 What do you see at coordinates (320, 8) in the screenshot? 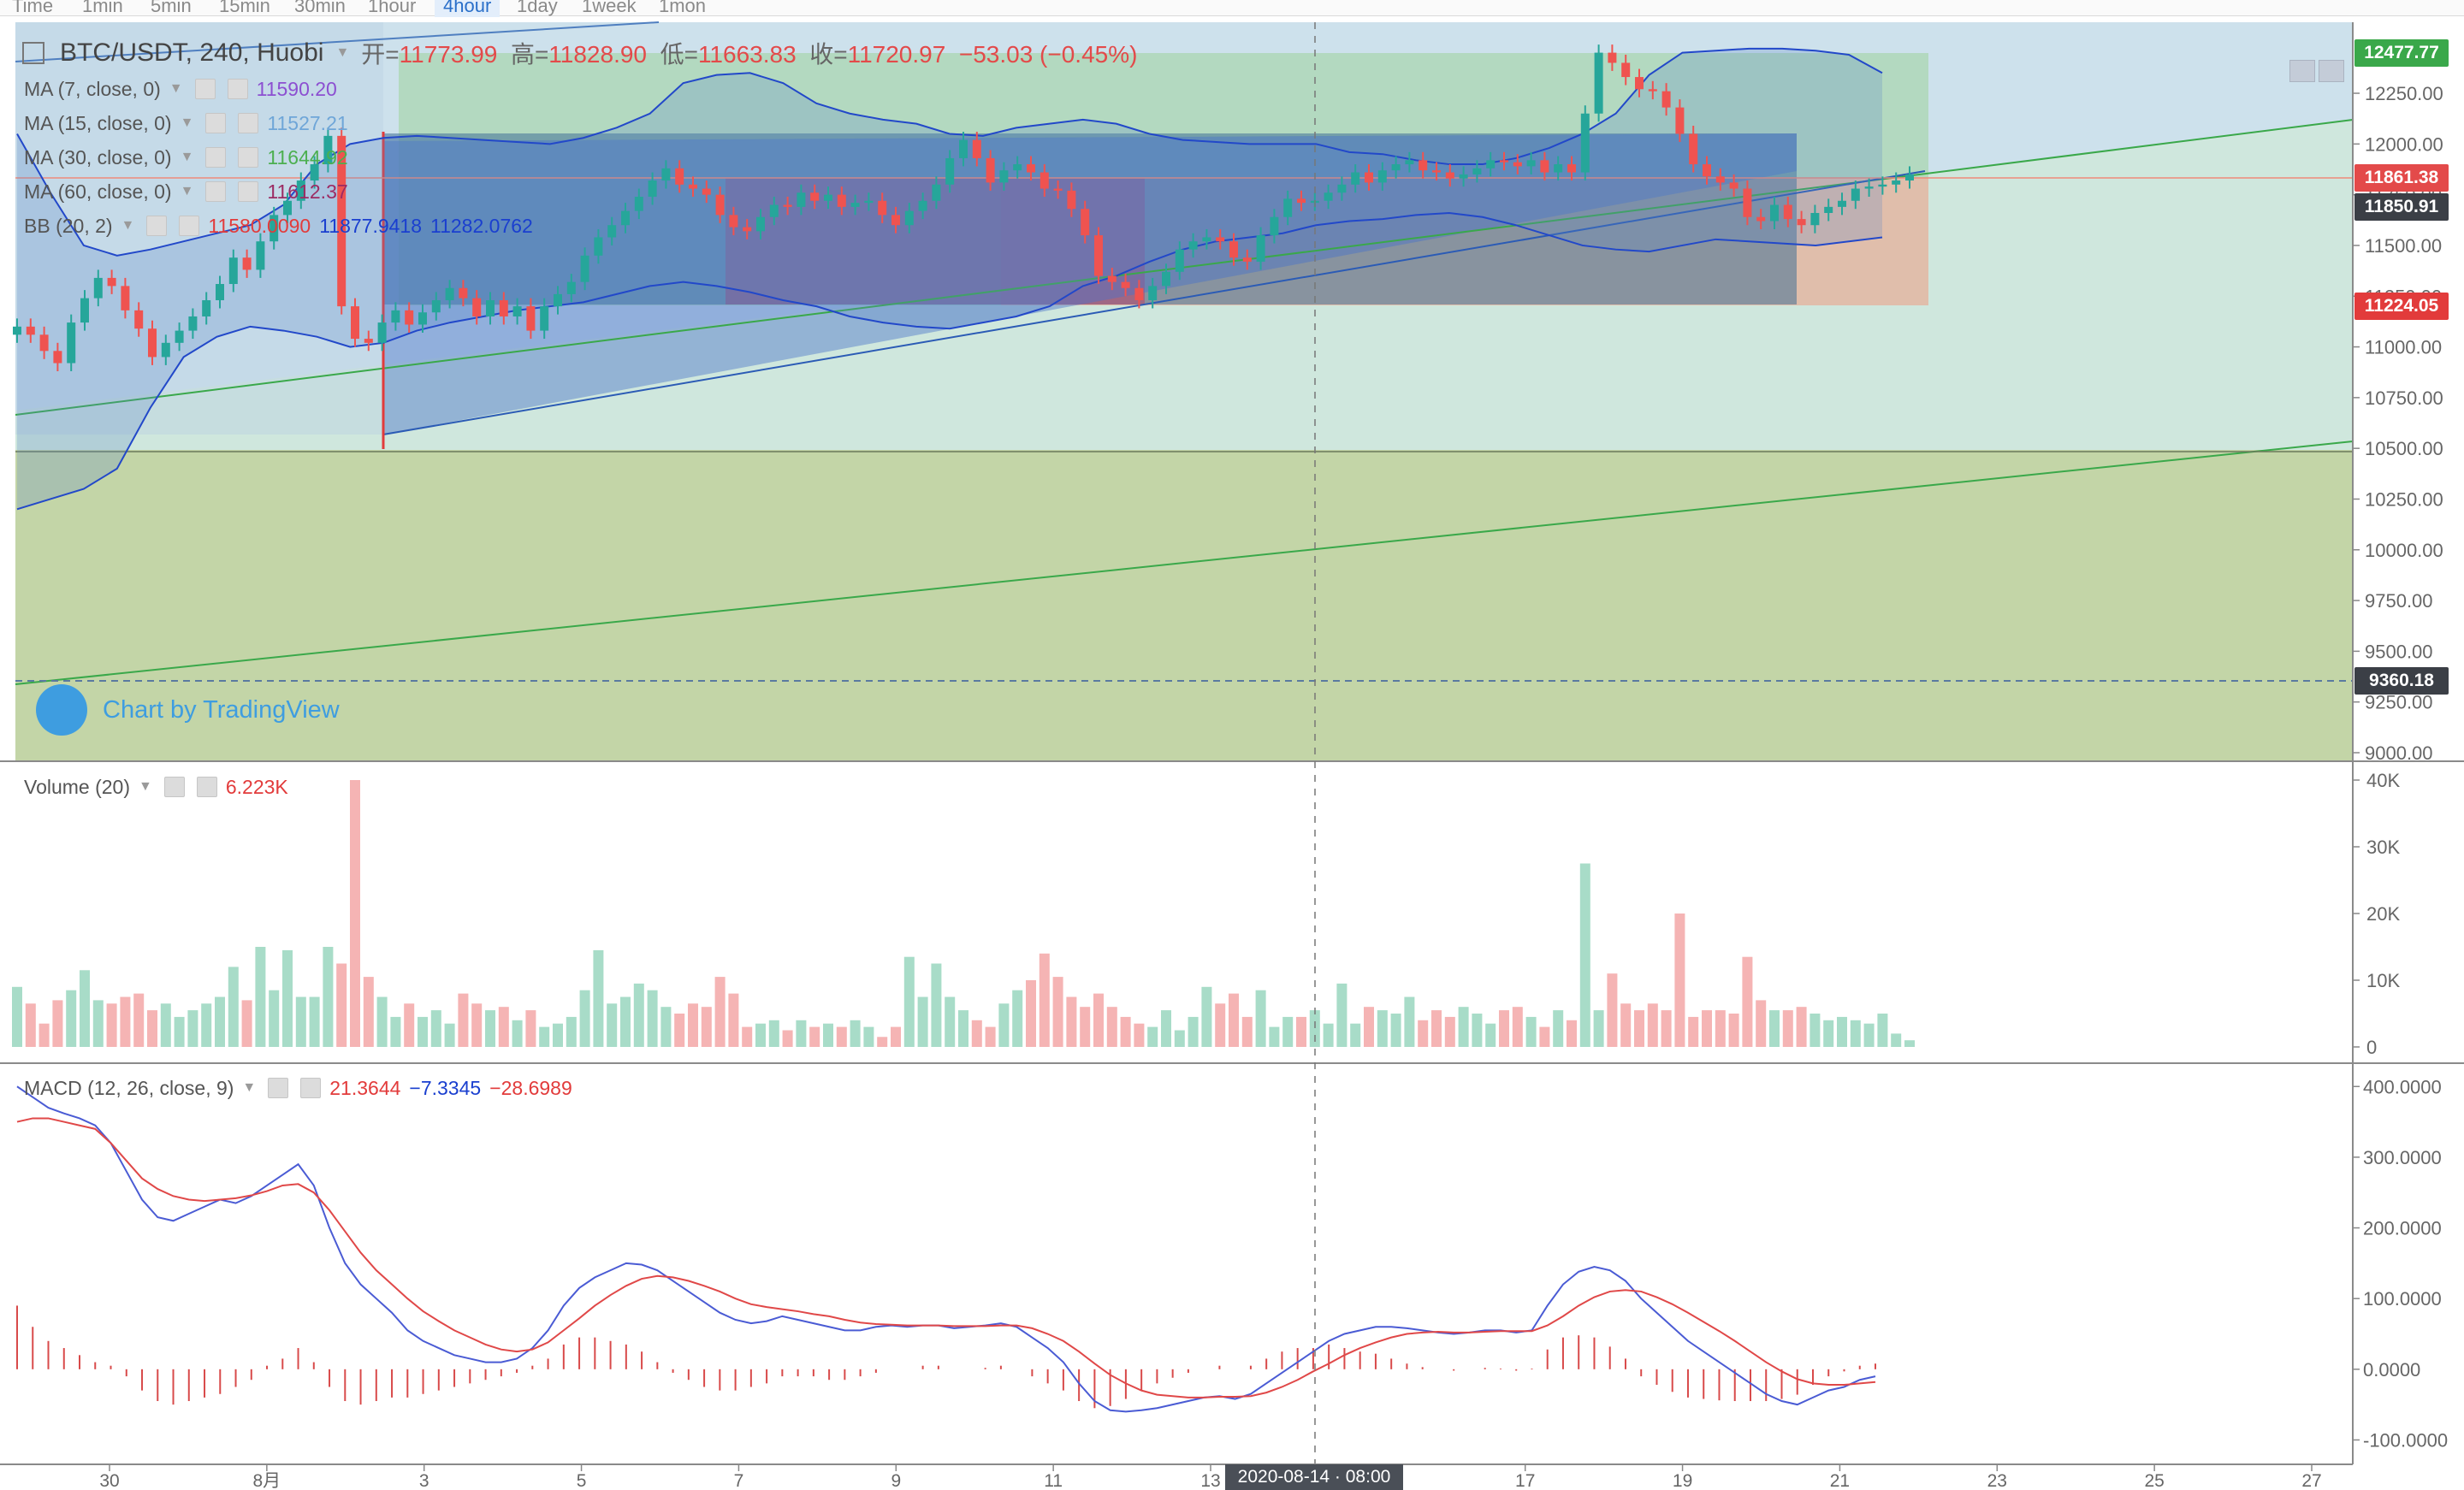
I see `interval-30min: 30min` at bounding box center [320, 8].